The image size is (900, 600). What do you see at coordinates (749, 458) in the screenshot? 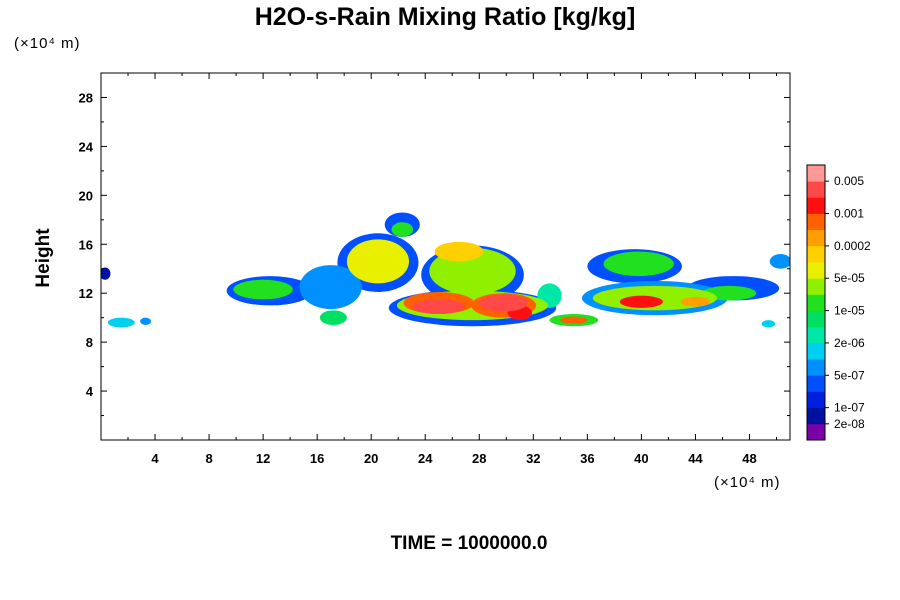
I see `x-tick-label: 48` at bounding box center [749, 458].